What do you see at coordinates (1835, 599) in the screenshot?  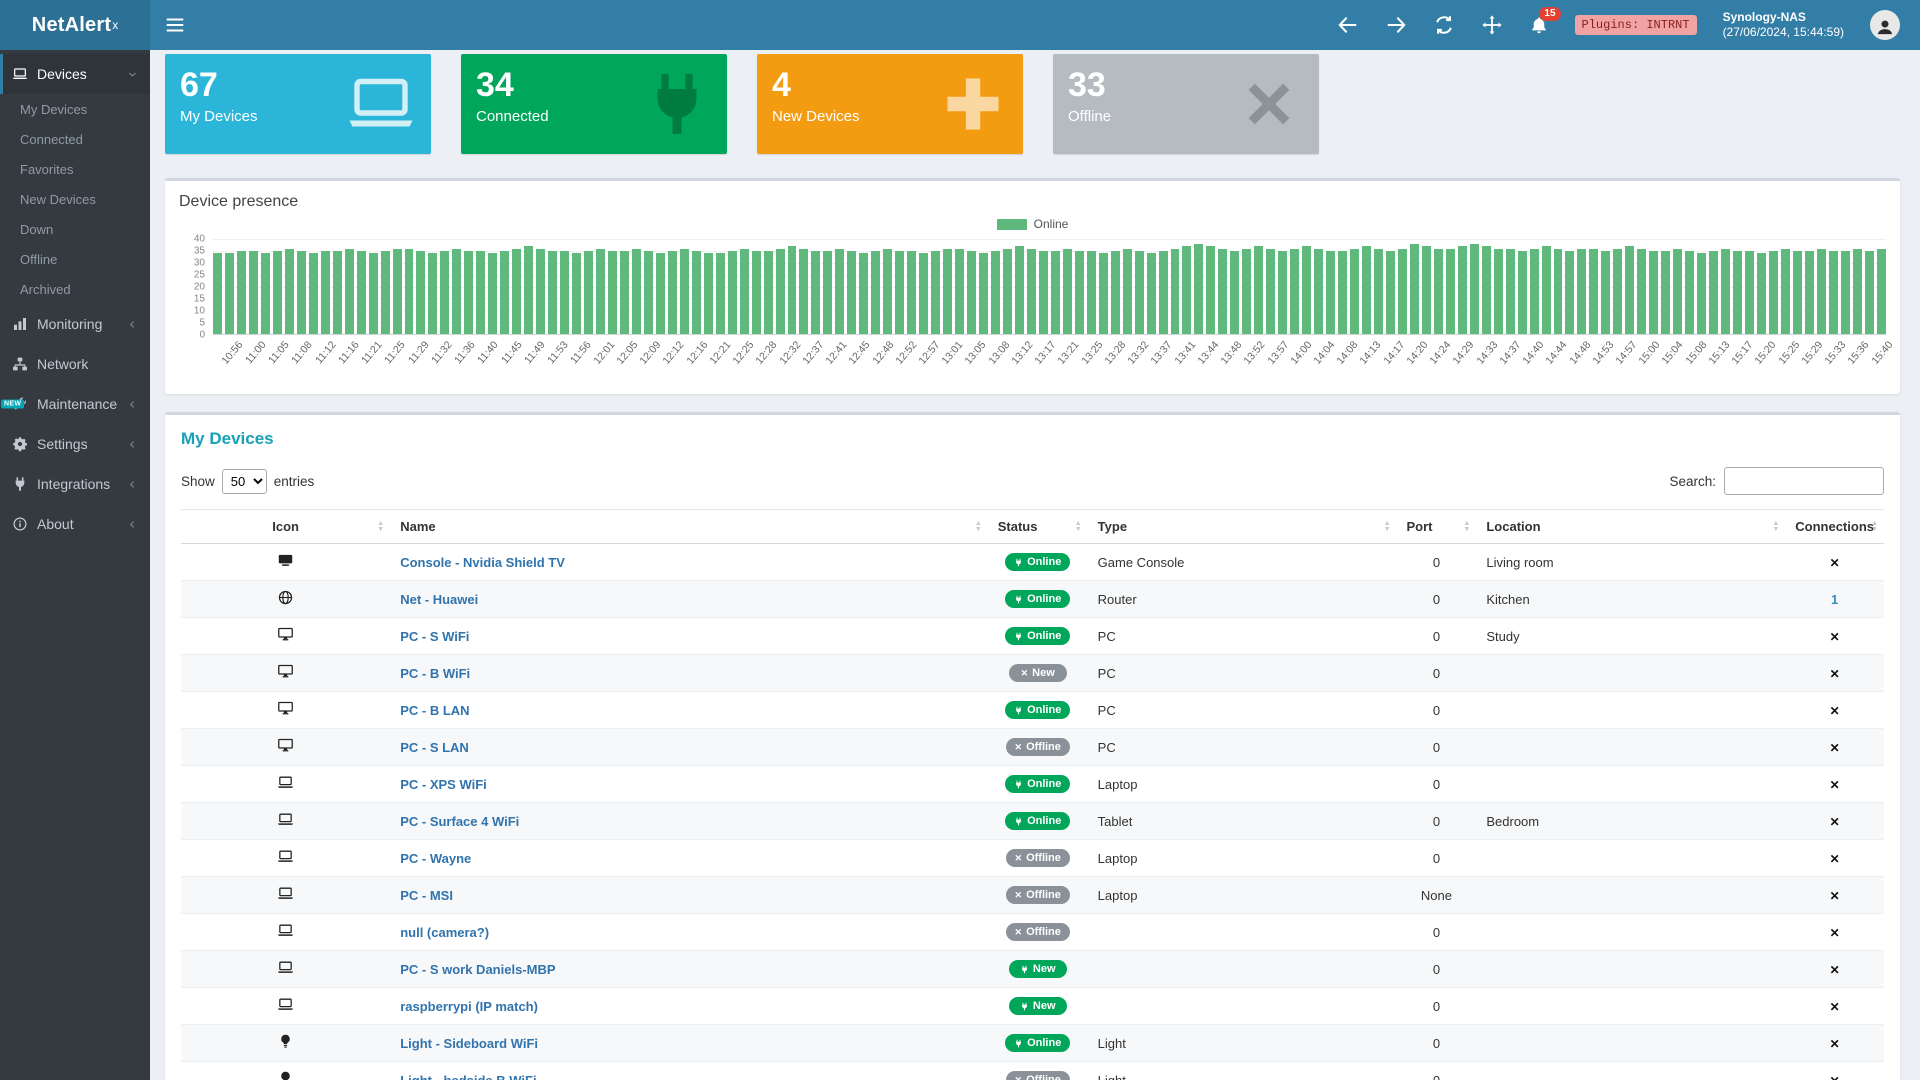 I see `connections-link: 1` at bounding box center [1835, 599].